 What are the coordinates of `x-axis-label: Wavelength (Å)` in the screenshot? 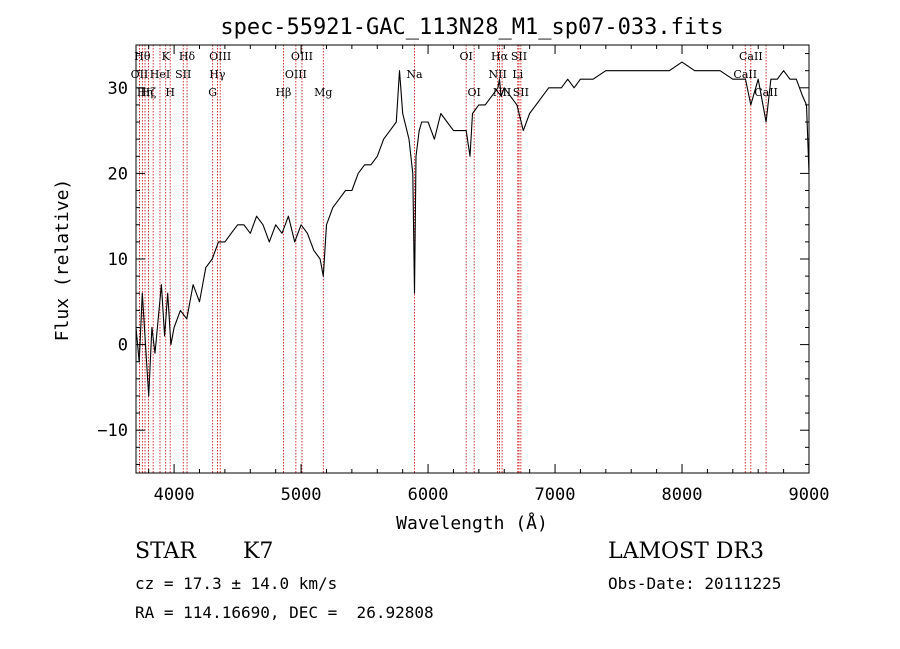 It's located at (472, 523).